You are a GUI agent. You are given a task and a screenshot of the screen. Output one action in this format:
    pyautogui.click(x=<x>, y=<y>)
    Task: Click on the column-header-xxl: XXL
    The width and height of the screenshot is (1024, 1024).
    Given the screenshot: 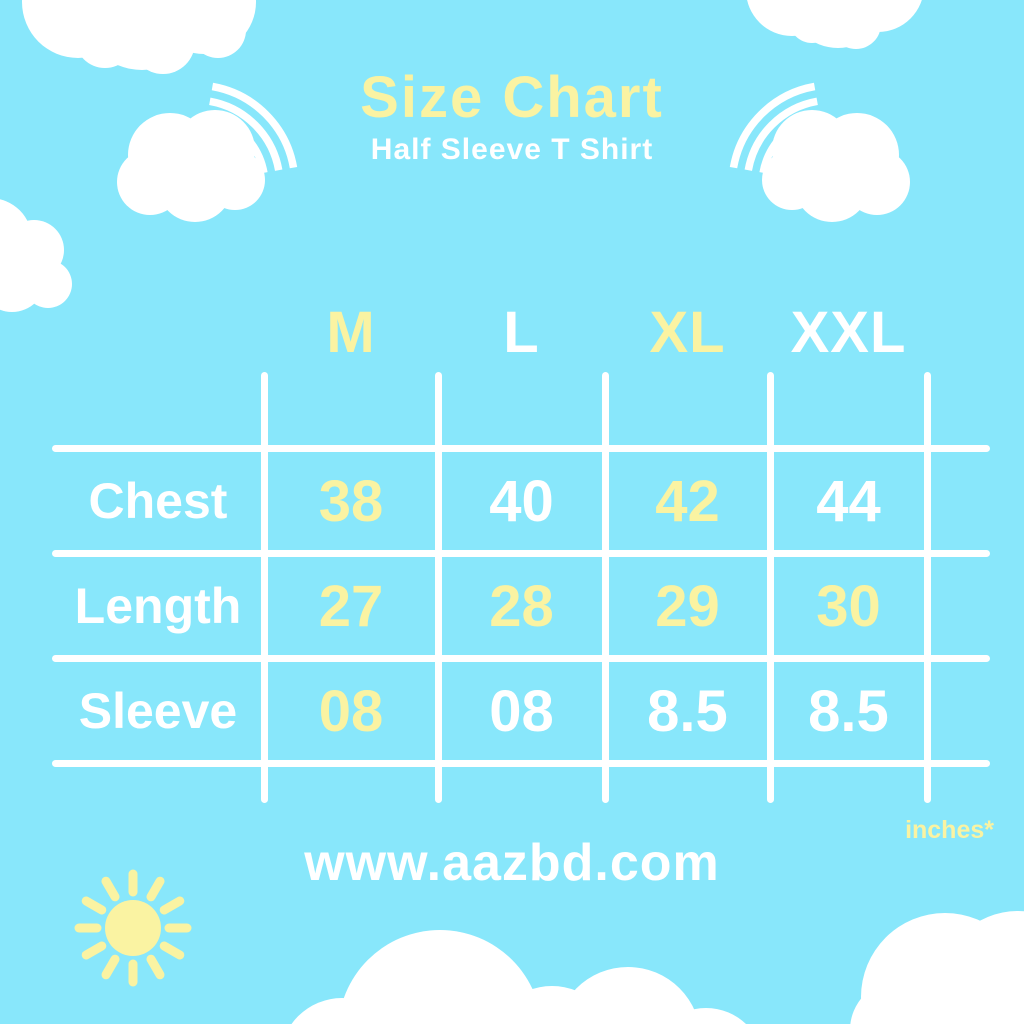 What is the action you would take?
    pyautogui.click(x=848, y=332)
    